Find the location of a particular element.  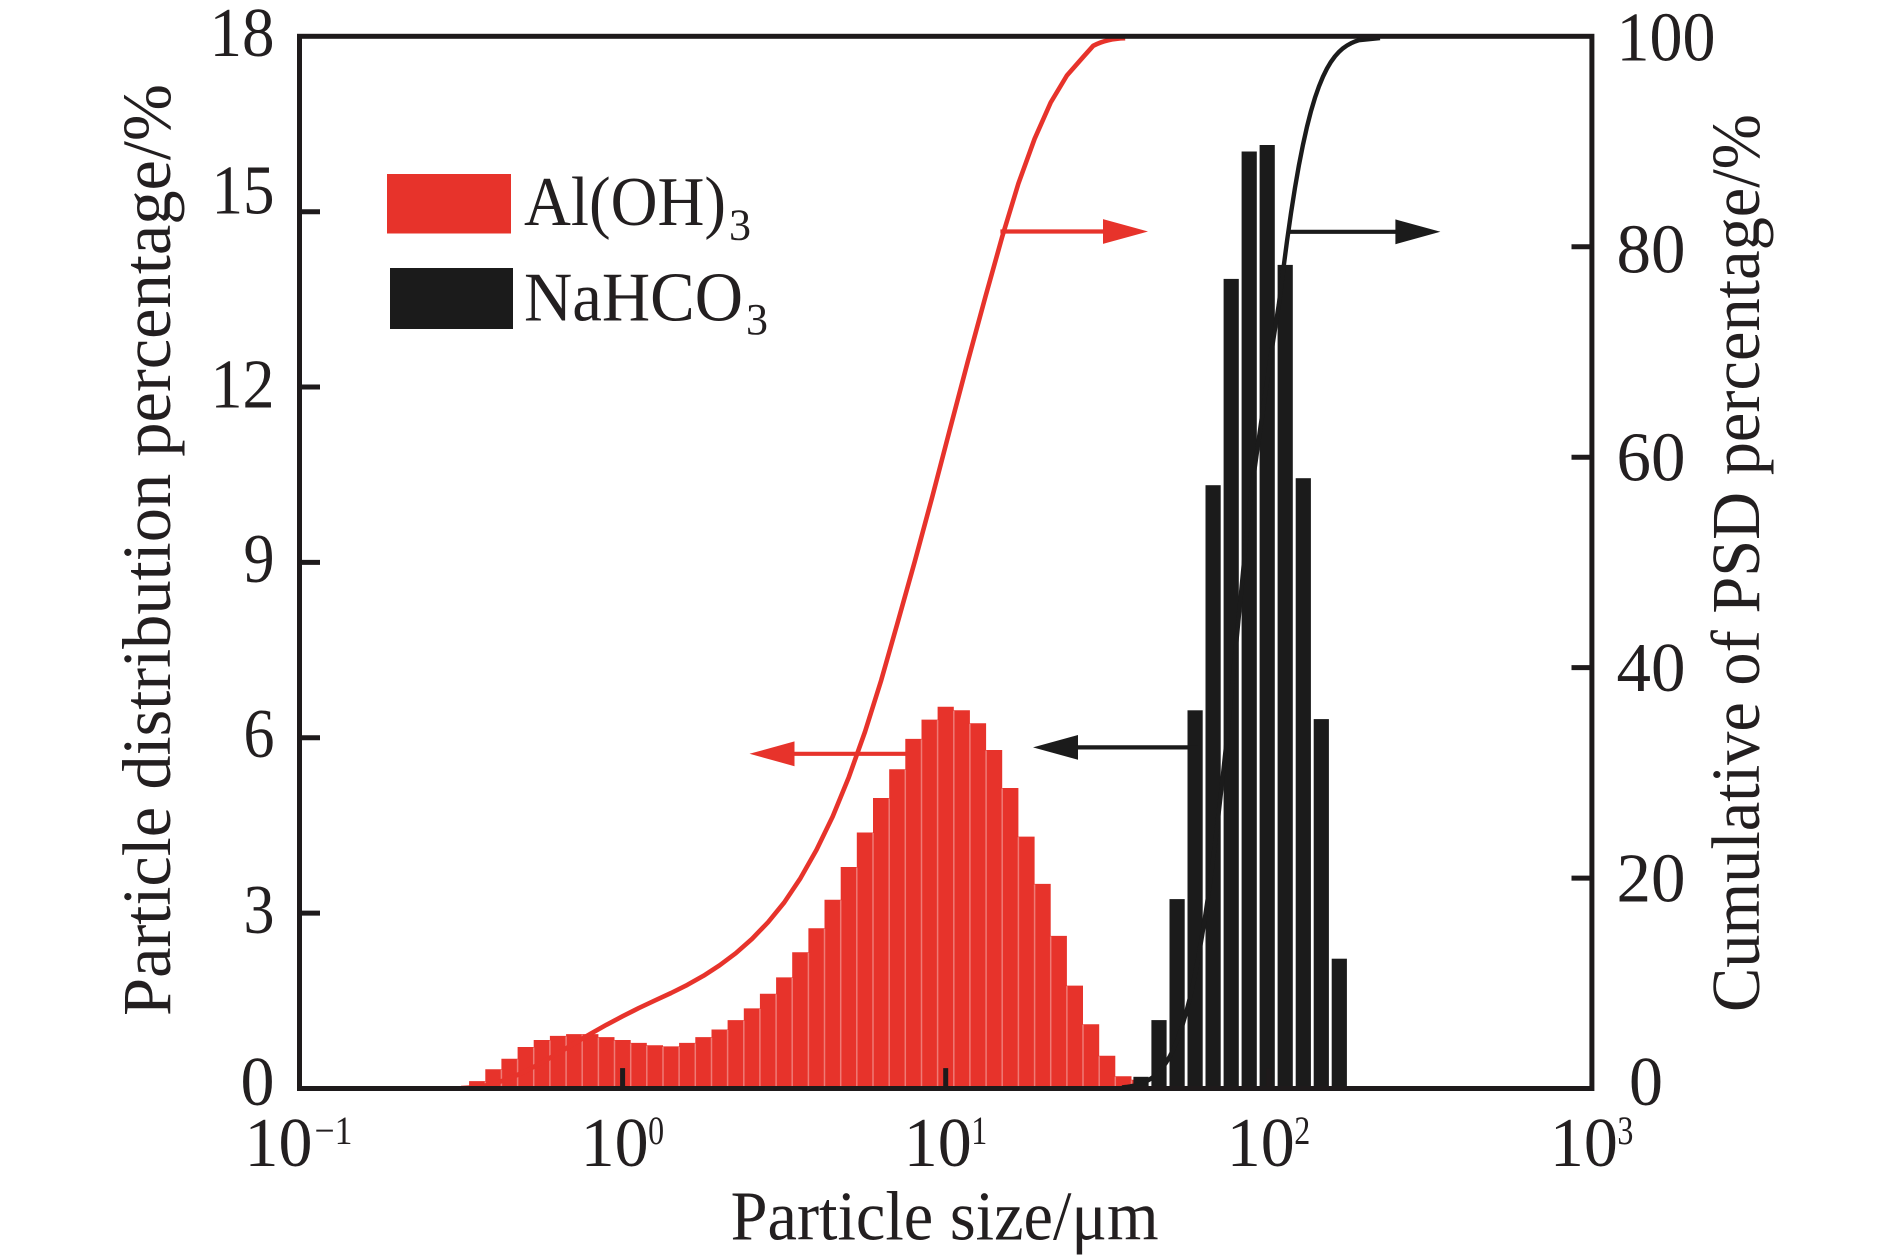

svg-text: 9 is located at coordinates (259, 559).